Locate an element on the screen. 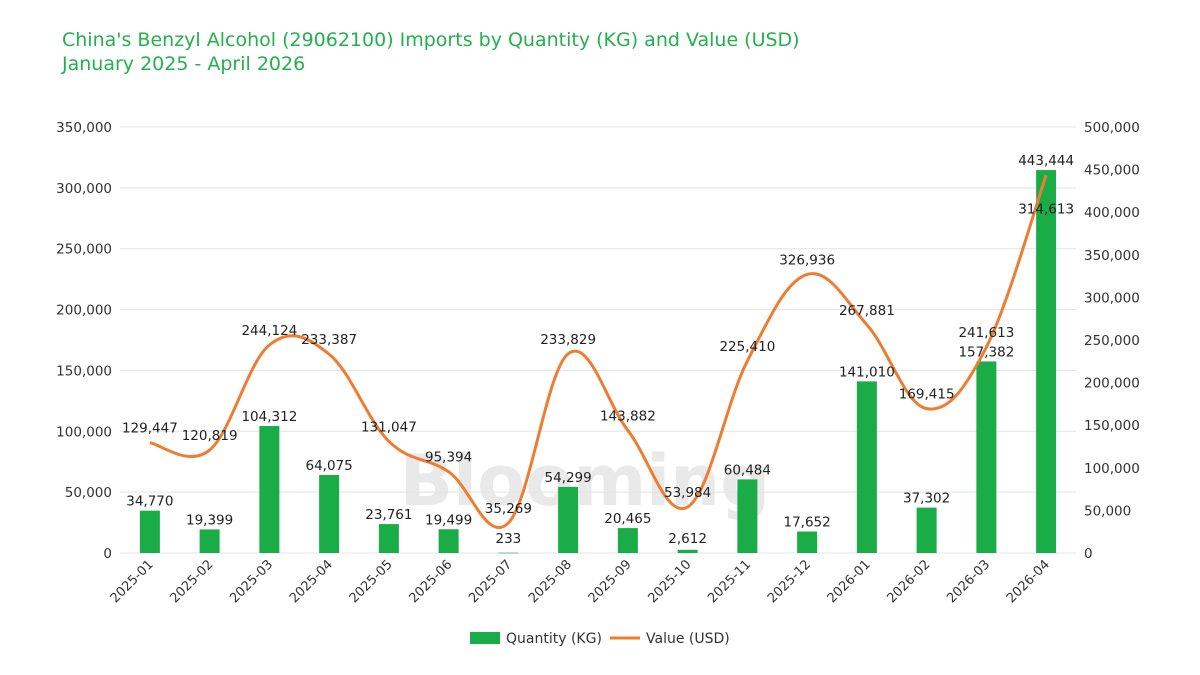 The height and width of the screenshot is (675, 1200). legend: Quantity (KG) Value (USD) is located at coordinates (600, 639).